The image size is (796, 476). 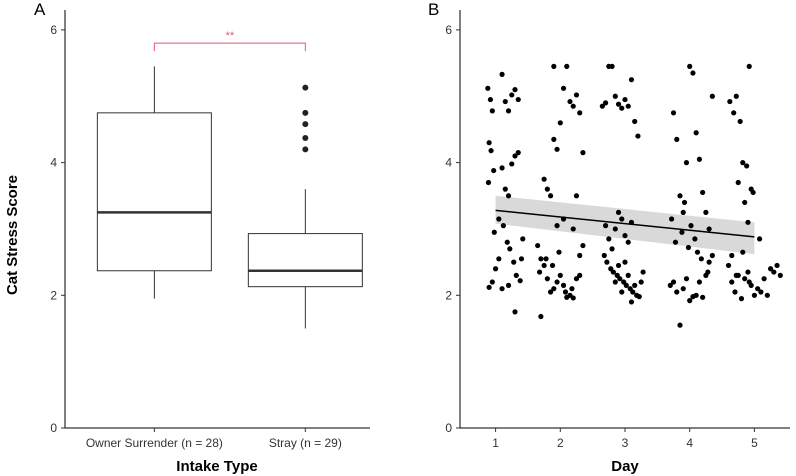 What do you see at coordinates (754, 443) in the screenshot?
I see `x-tick-label: 5` at bounding box center [754, 443].